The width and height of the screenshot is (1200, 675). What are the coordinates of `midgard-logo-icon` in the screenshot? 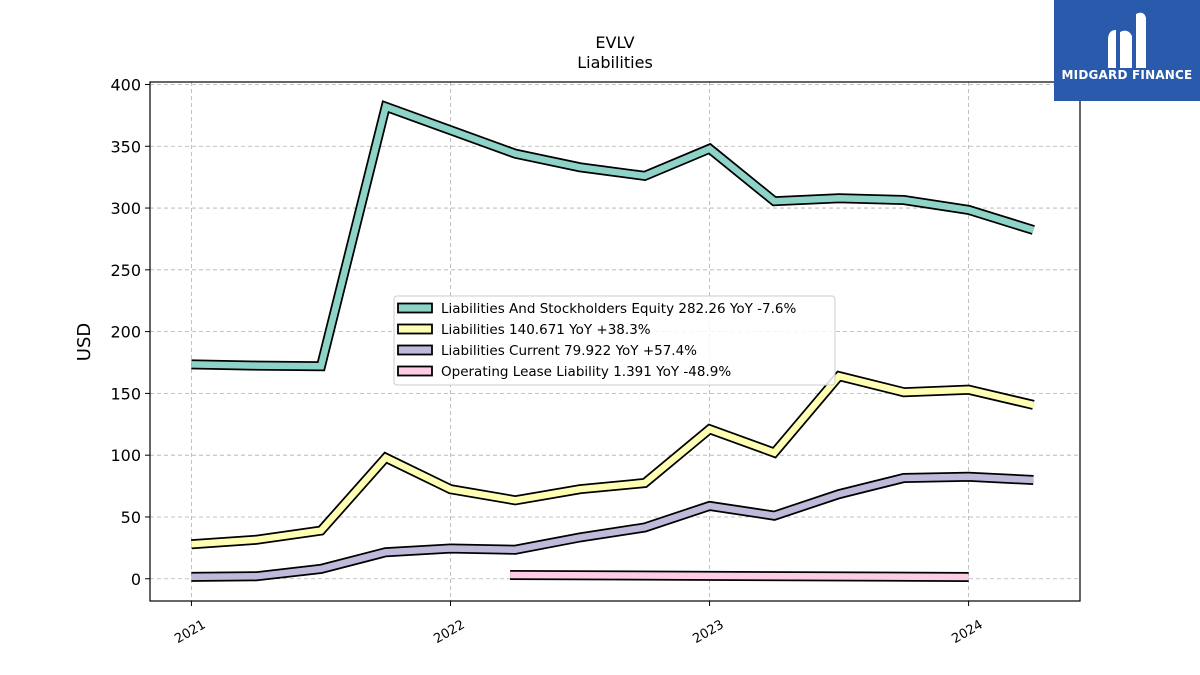 It's located at (1127, 40).